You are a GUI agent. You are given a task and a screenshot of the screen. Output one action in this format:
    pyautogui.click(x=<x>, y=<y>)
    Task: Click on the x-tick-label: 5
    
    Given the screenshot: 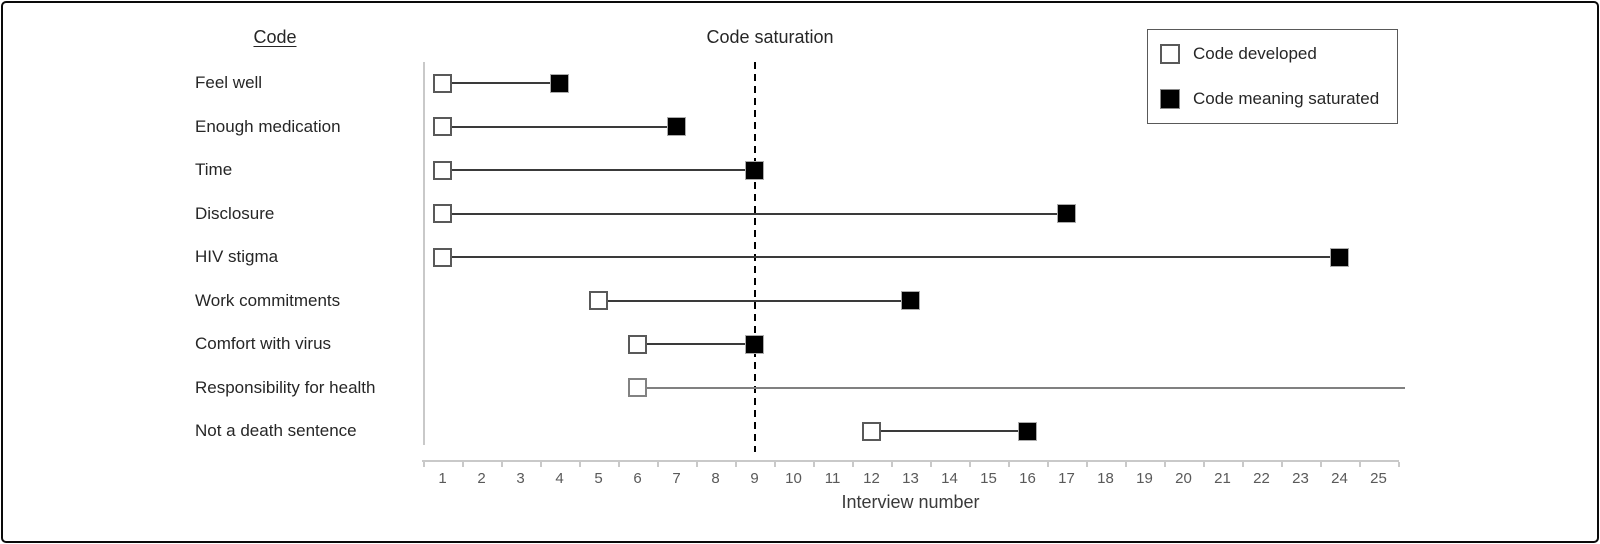 What is the action you would take?
    pyautogui.click(x=598, y=478)
    